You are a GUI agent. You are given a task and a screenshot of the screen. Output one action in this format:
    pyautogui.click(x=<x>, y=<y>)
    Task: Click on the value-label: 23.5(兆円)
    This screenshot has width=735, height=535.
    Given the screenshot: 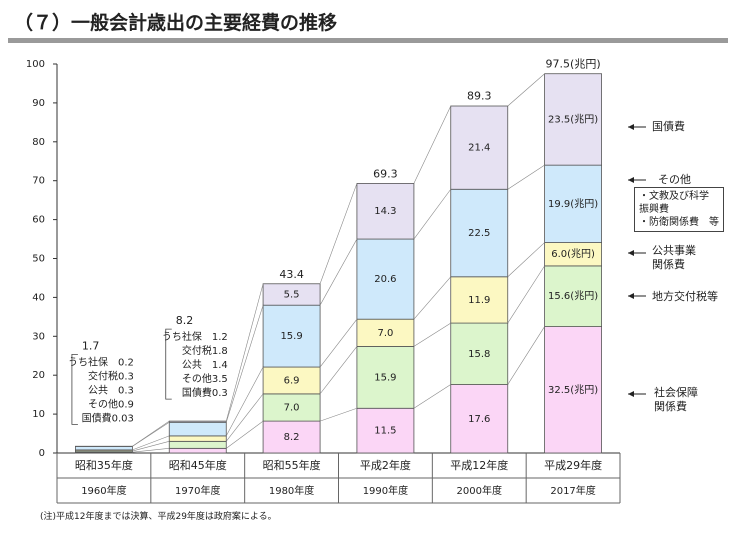 What is the action you would take?
    pyautogui.click(x=573, y=119)
    